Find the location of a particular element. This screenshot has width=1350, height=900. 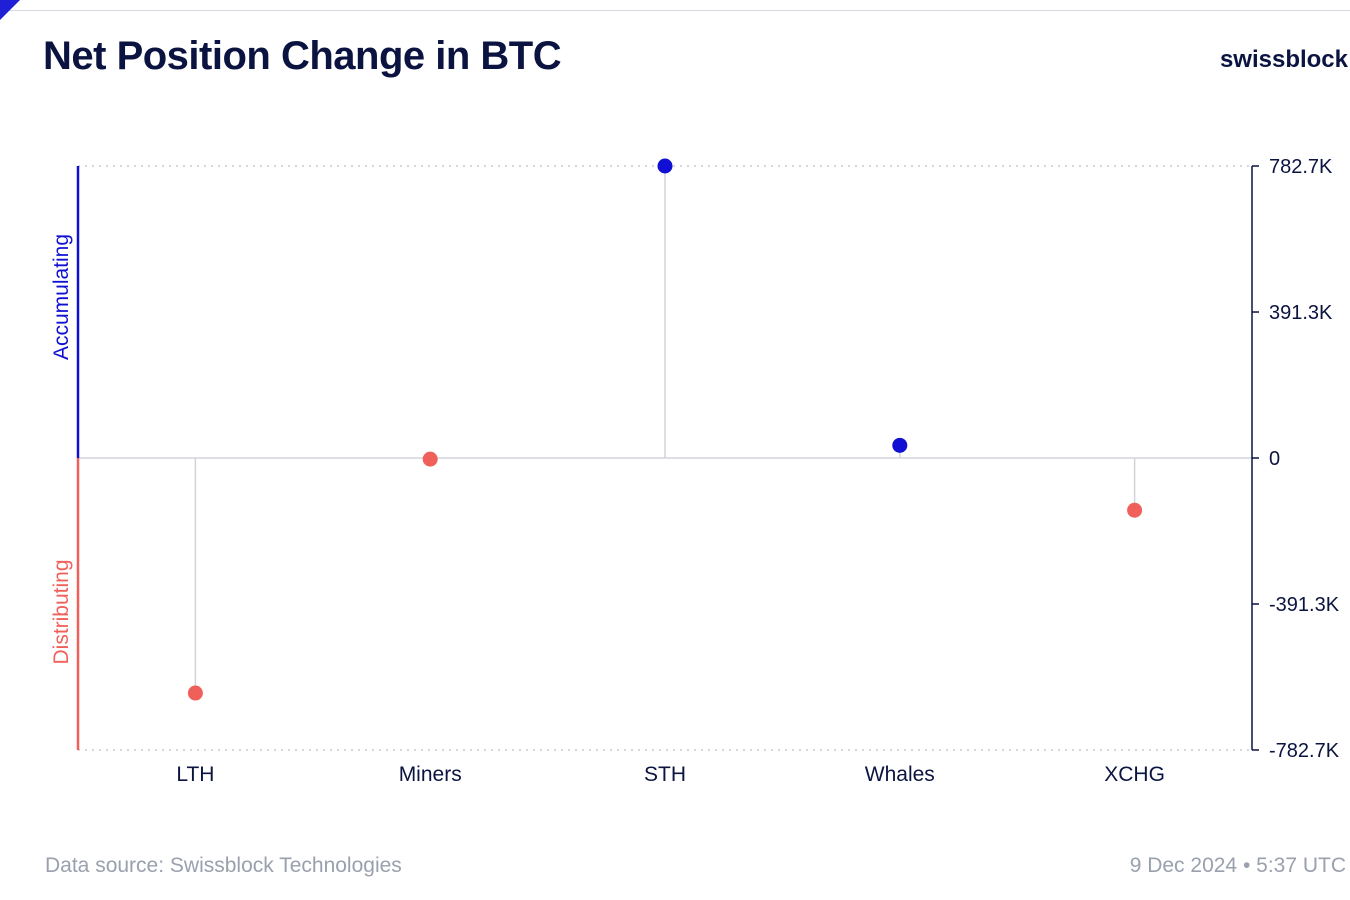

y-tick-label: 0 is located at coordinates (1274, 459).